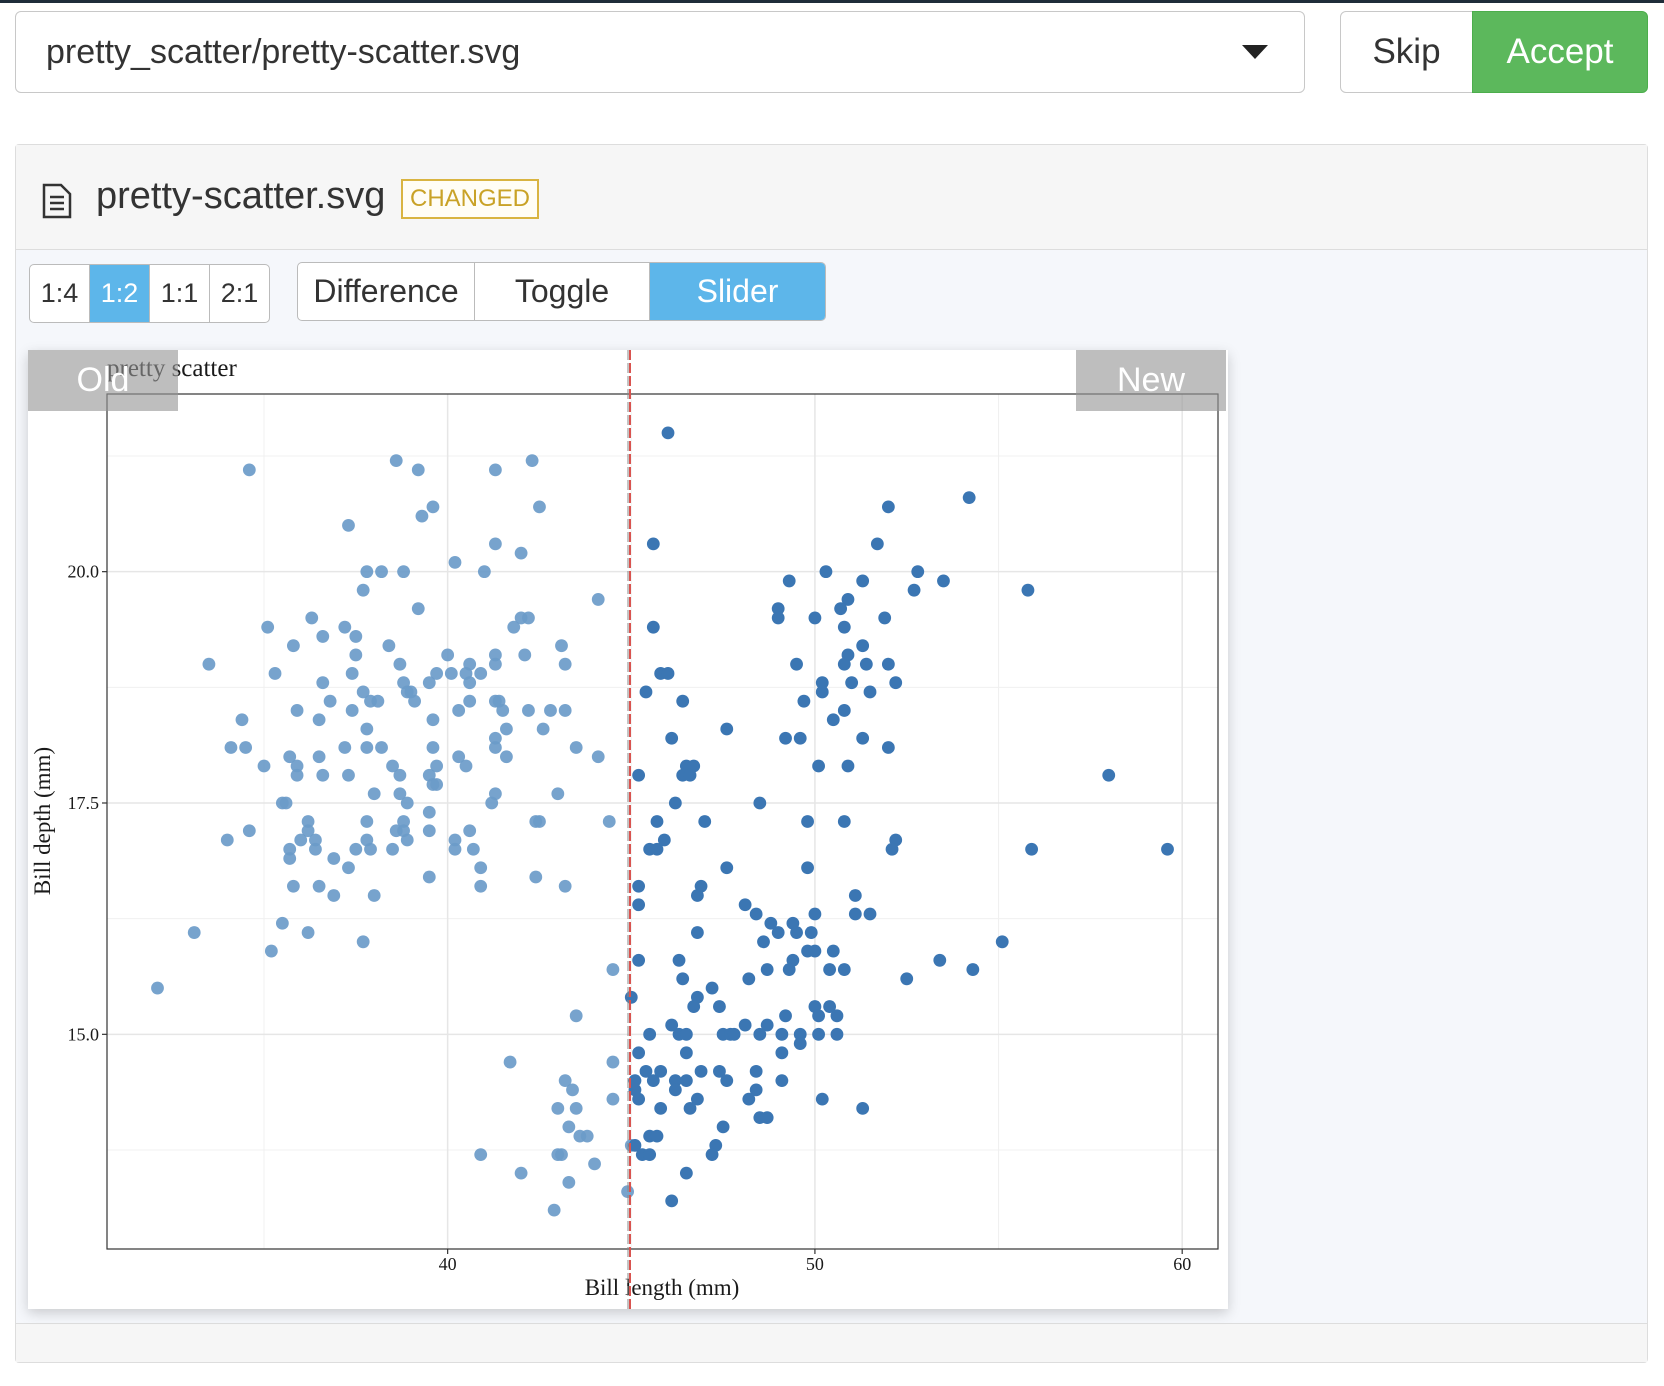 The image size is (1664, 1386). I want to click on zoom-option: 1:1, so click(180, 293).